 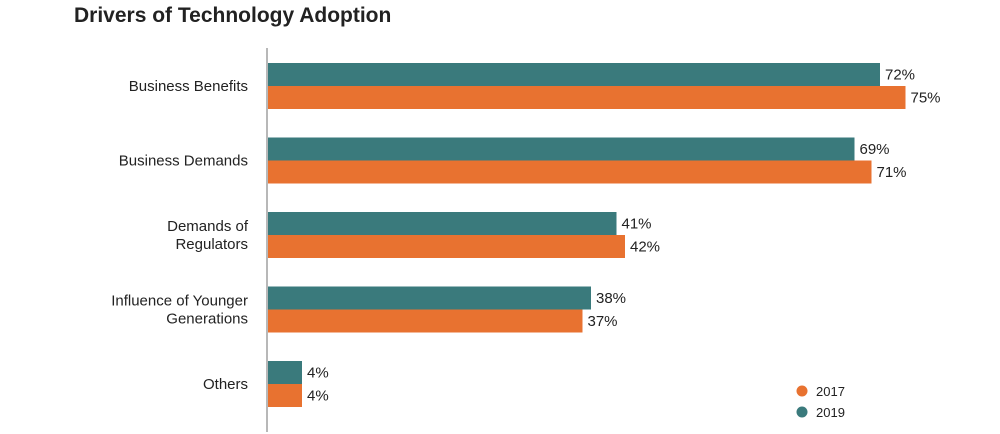 I want to click on category-label: Regulators, so click(x=211, y=244).